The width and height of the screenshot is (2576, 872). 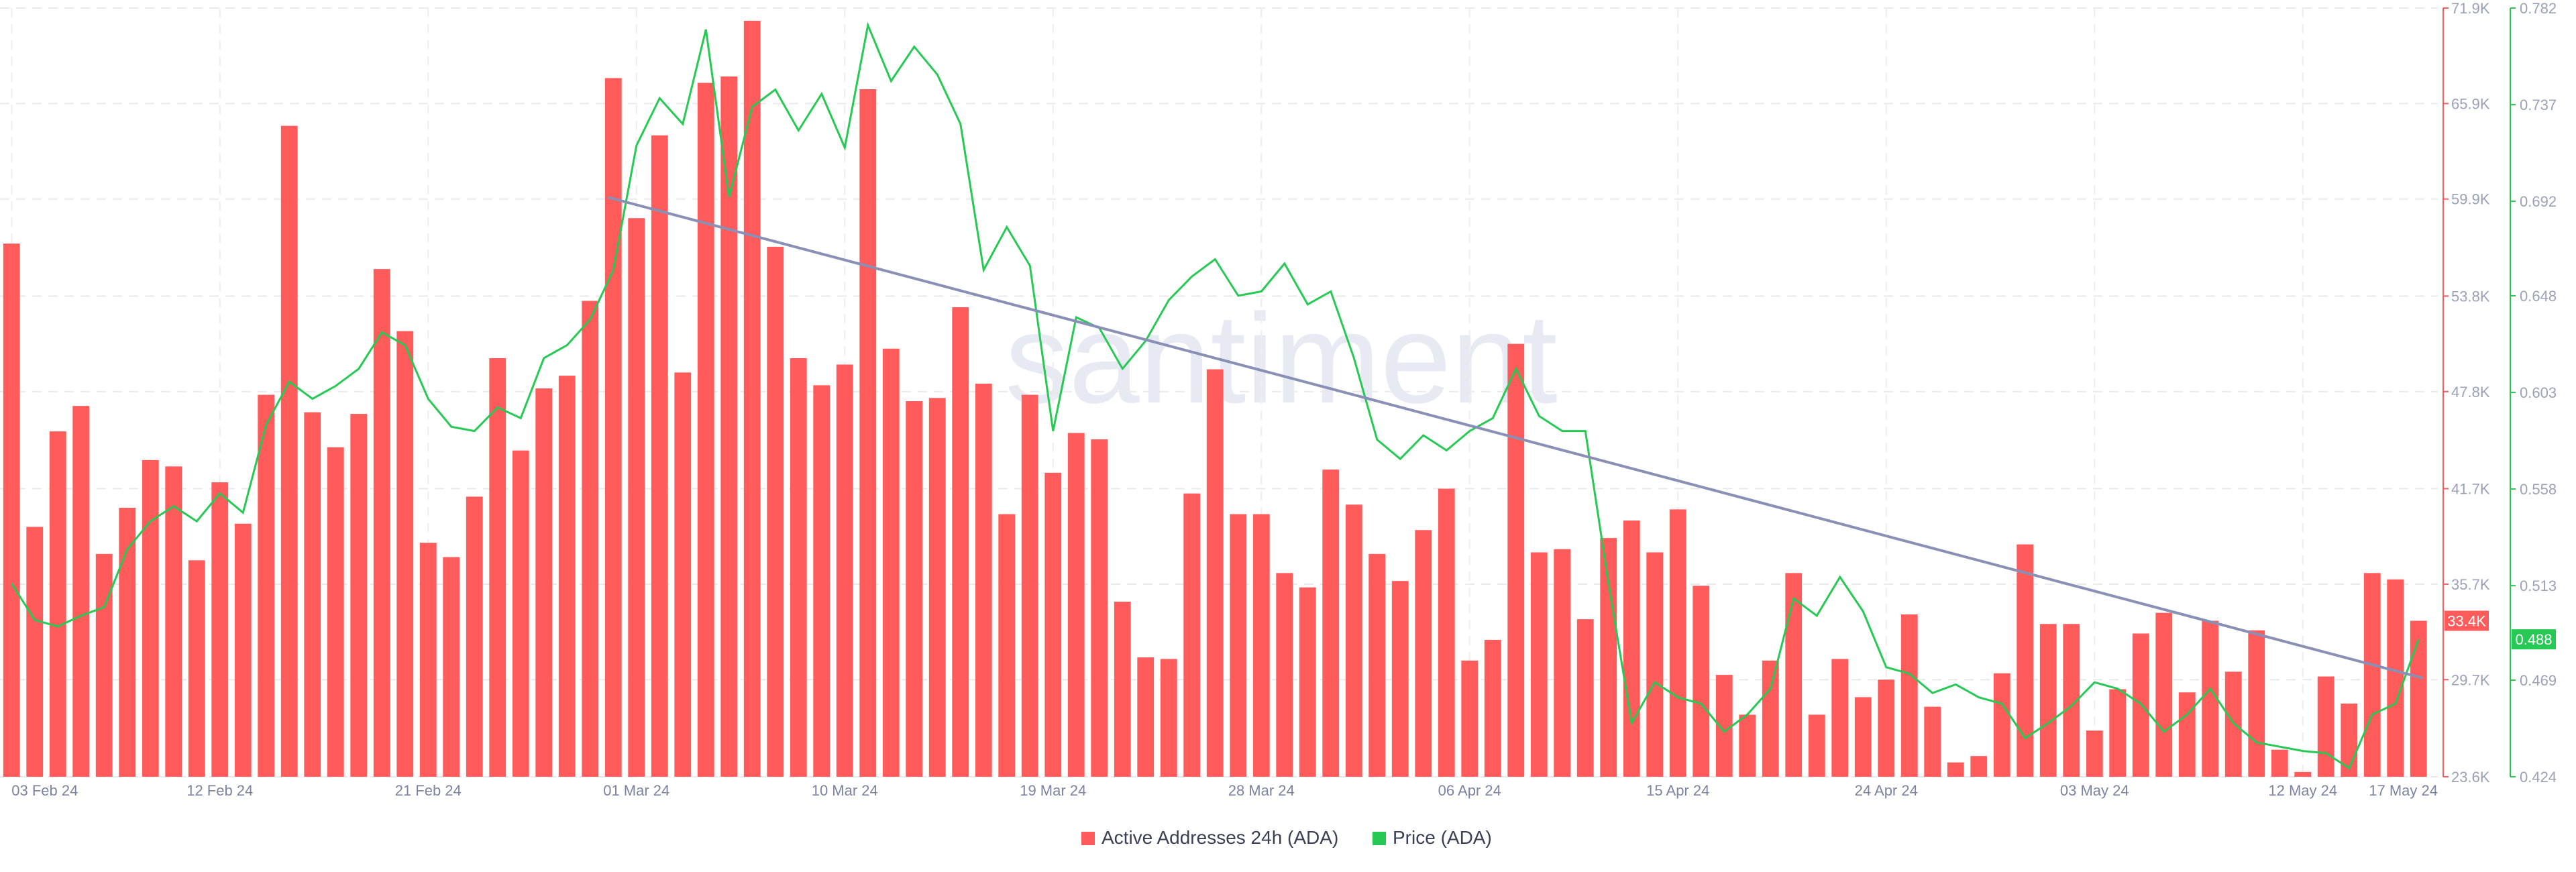 What do you see at coordinates (2470, 679) in the screenshot?
I see `y-tick-label: 29.7K` at bounding box center [2470, 679].